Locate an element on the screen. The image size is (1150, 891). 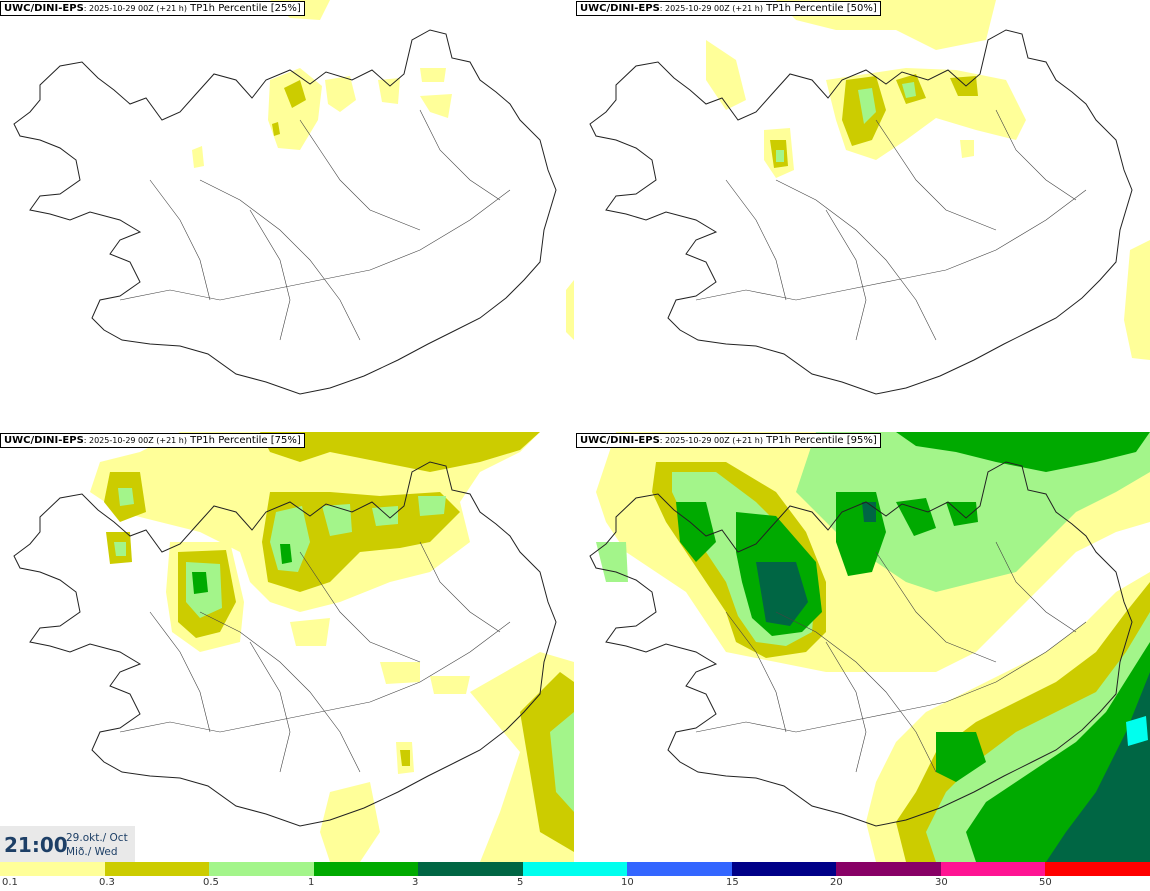
color-scale-bar is located at coordinates (575, 869).